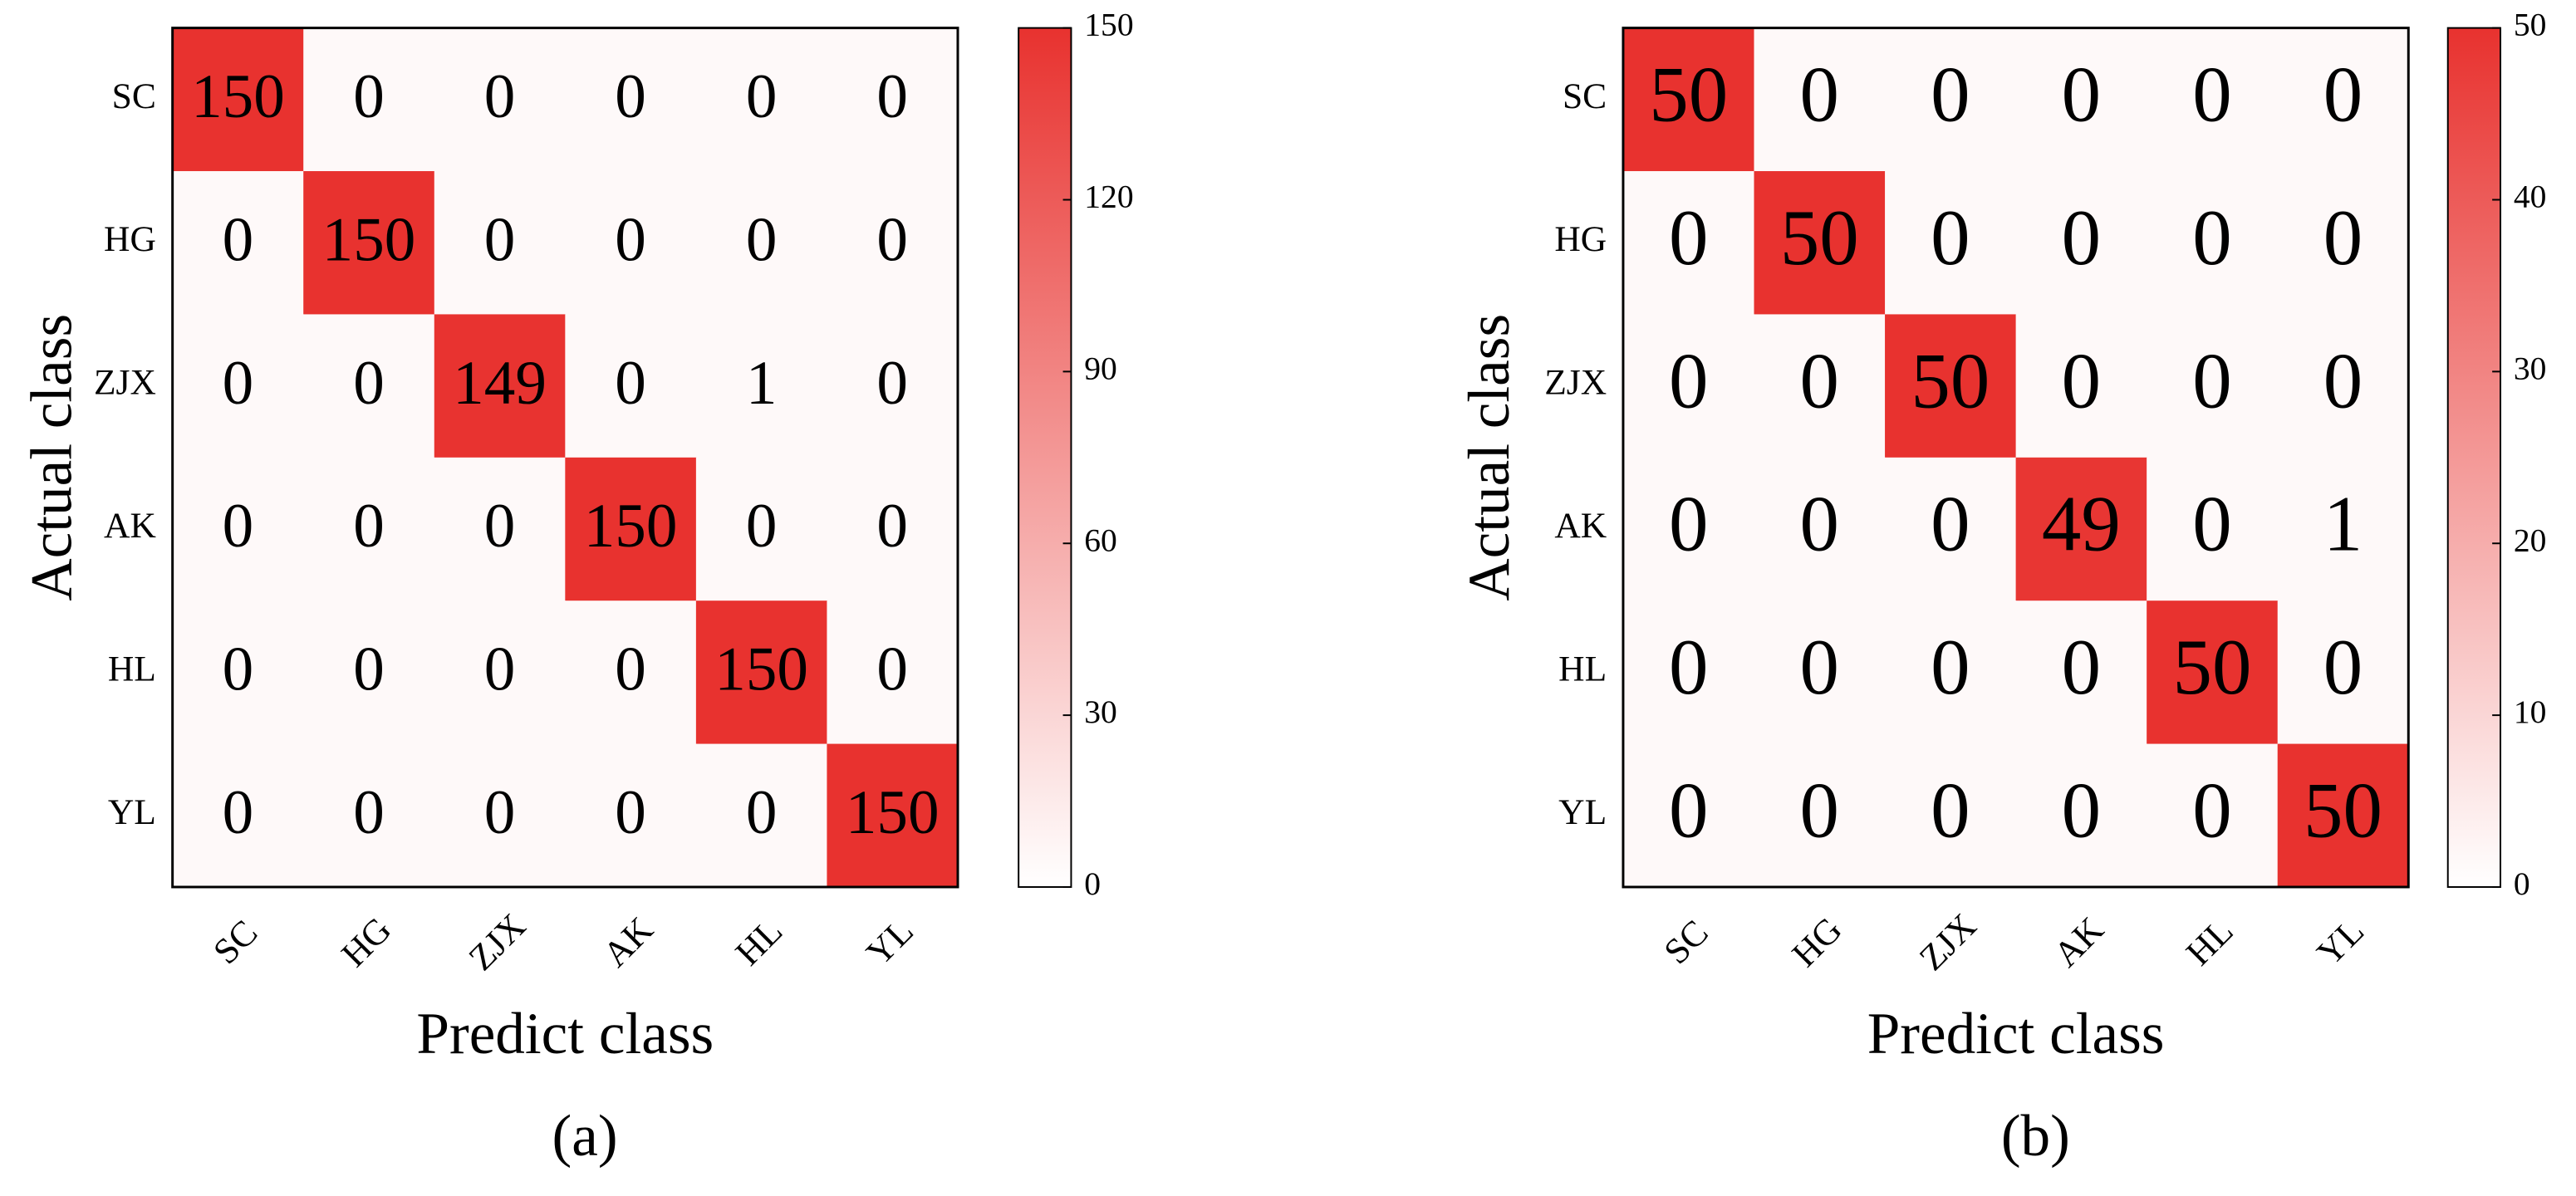 This screenshot has width=2576, height=1196. What do you see at coordinates (2530, 197) in the screenshot?
I see `colorbar-tick-label: 40` at bounding box center [2530, 197].